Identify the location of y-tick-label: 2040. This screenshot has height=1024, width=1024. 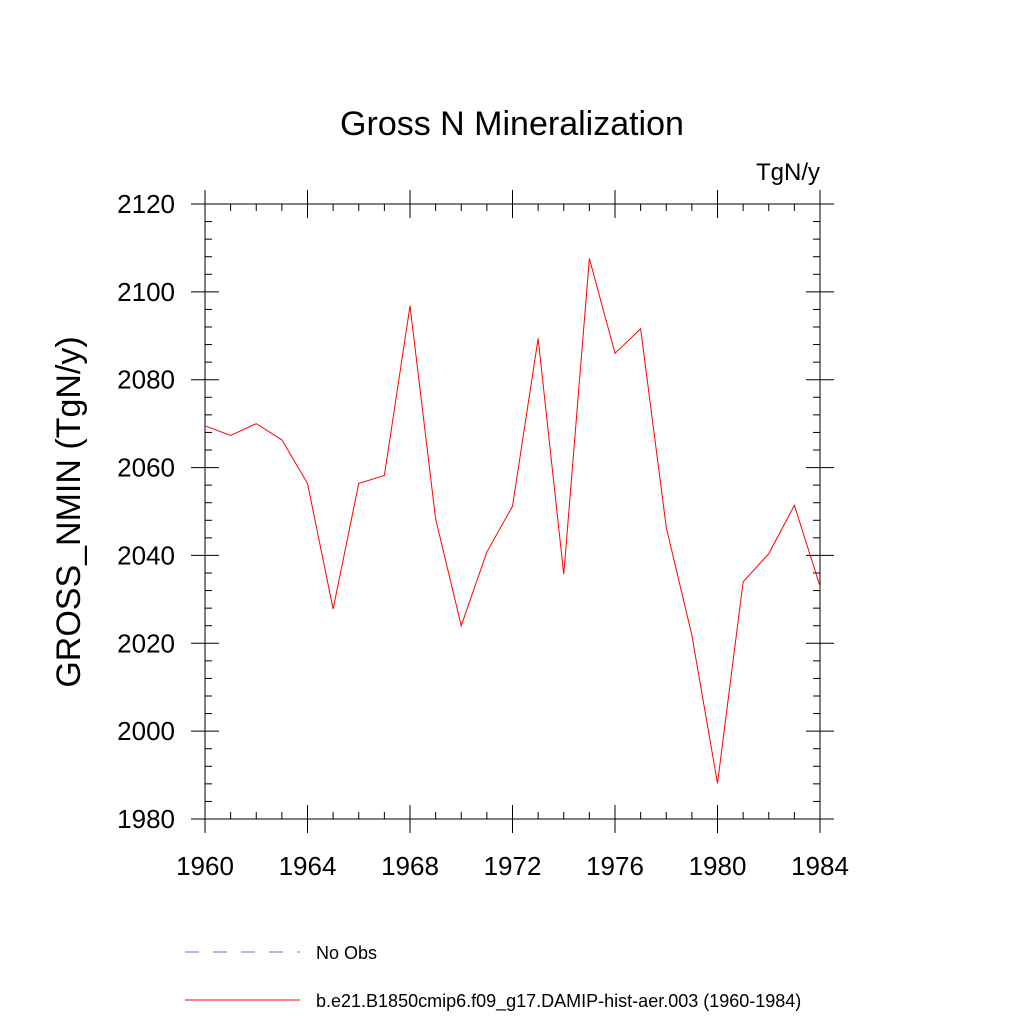
(146, 555).